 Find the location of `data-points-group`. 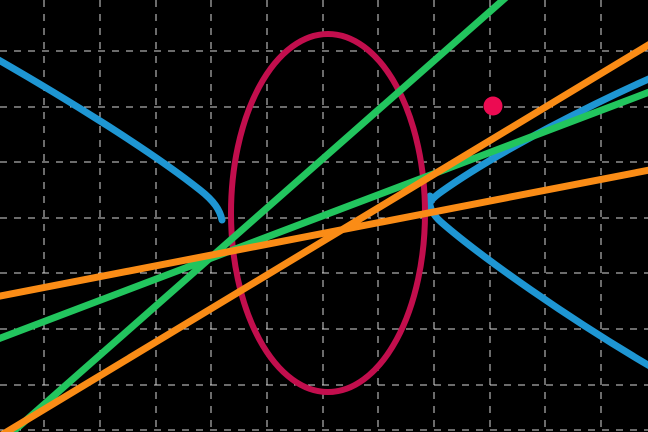

data-points-group is located at coordinates (493, 106).